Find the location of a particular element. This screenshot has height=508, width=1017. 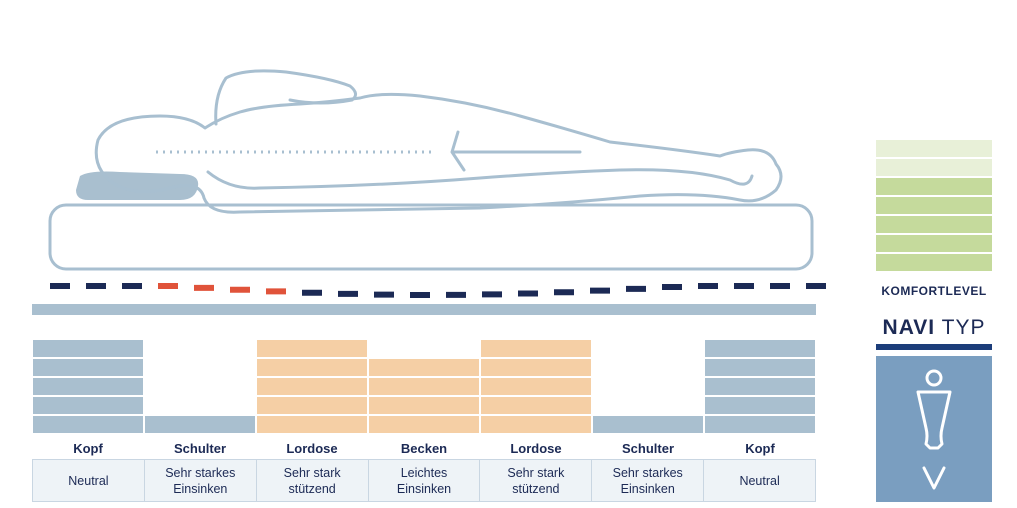

bed-base is located at coordinates (424, 309).